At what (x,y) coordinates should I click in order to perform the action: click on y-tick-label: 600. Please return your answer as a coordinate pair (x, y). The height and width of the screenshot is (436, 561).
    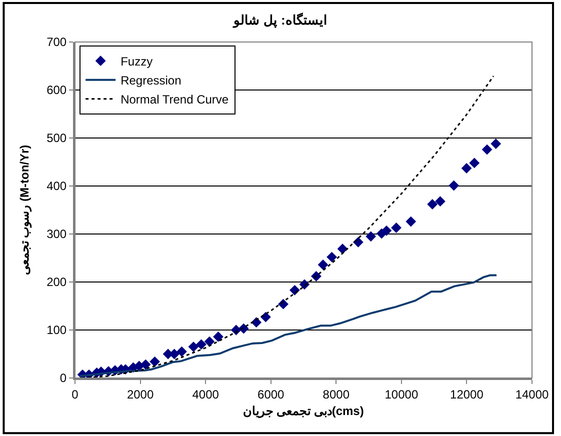
    Looking at the image, I should click on (56, 90).